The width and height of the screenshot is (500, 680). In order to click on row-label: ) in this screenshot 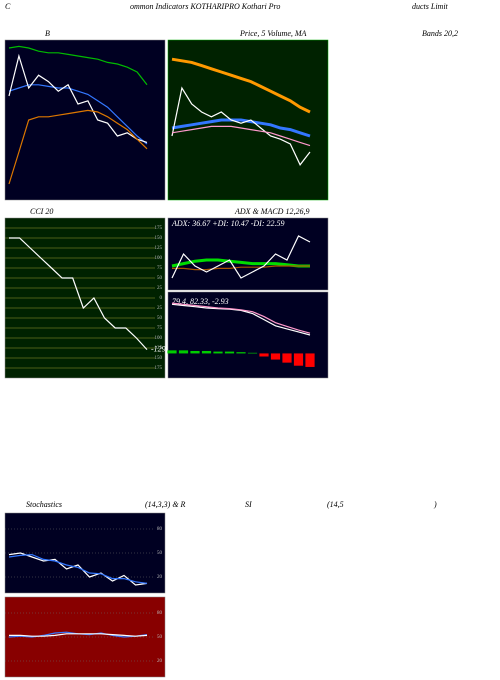, I will do `click(435, 504)`.